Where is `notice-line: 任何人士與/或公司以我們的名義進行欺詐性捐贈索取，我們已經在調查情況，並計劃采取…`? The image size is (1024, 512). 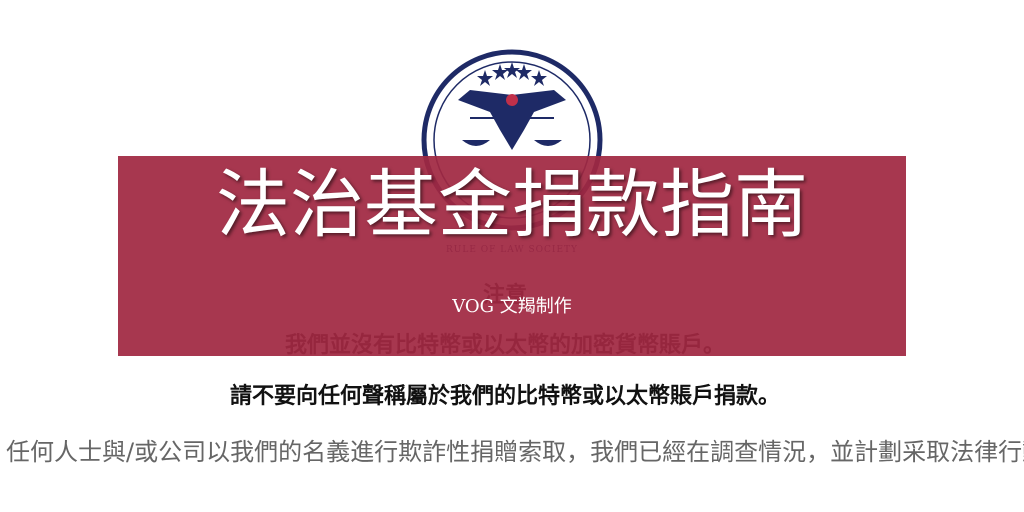 notice-line: 任何人士與/或公司以我們的名義進行欺詐性捐贈索取，我們已經在調查情況，並計劃采取… is located at coordinates (515, 452).